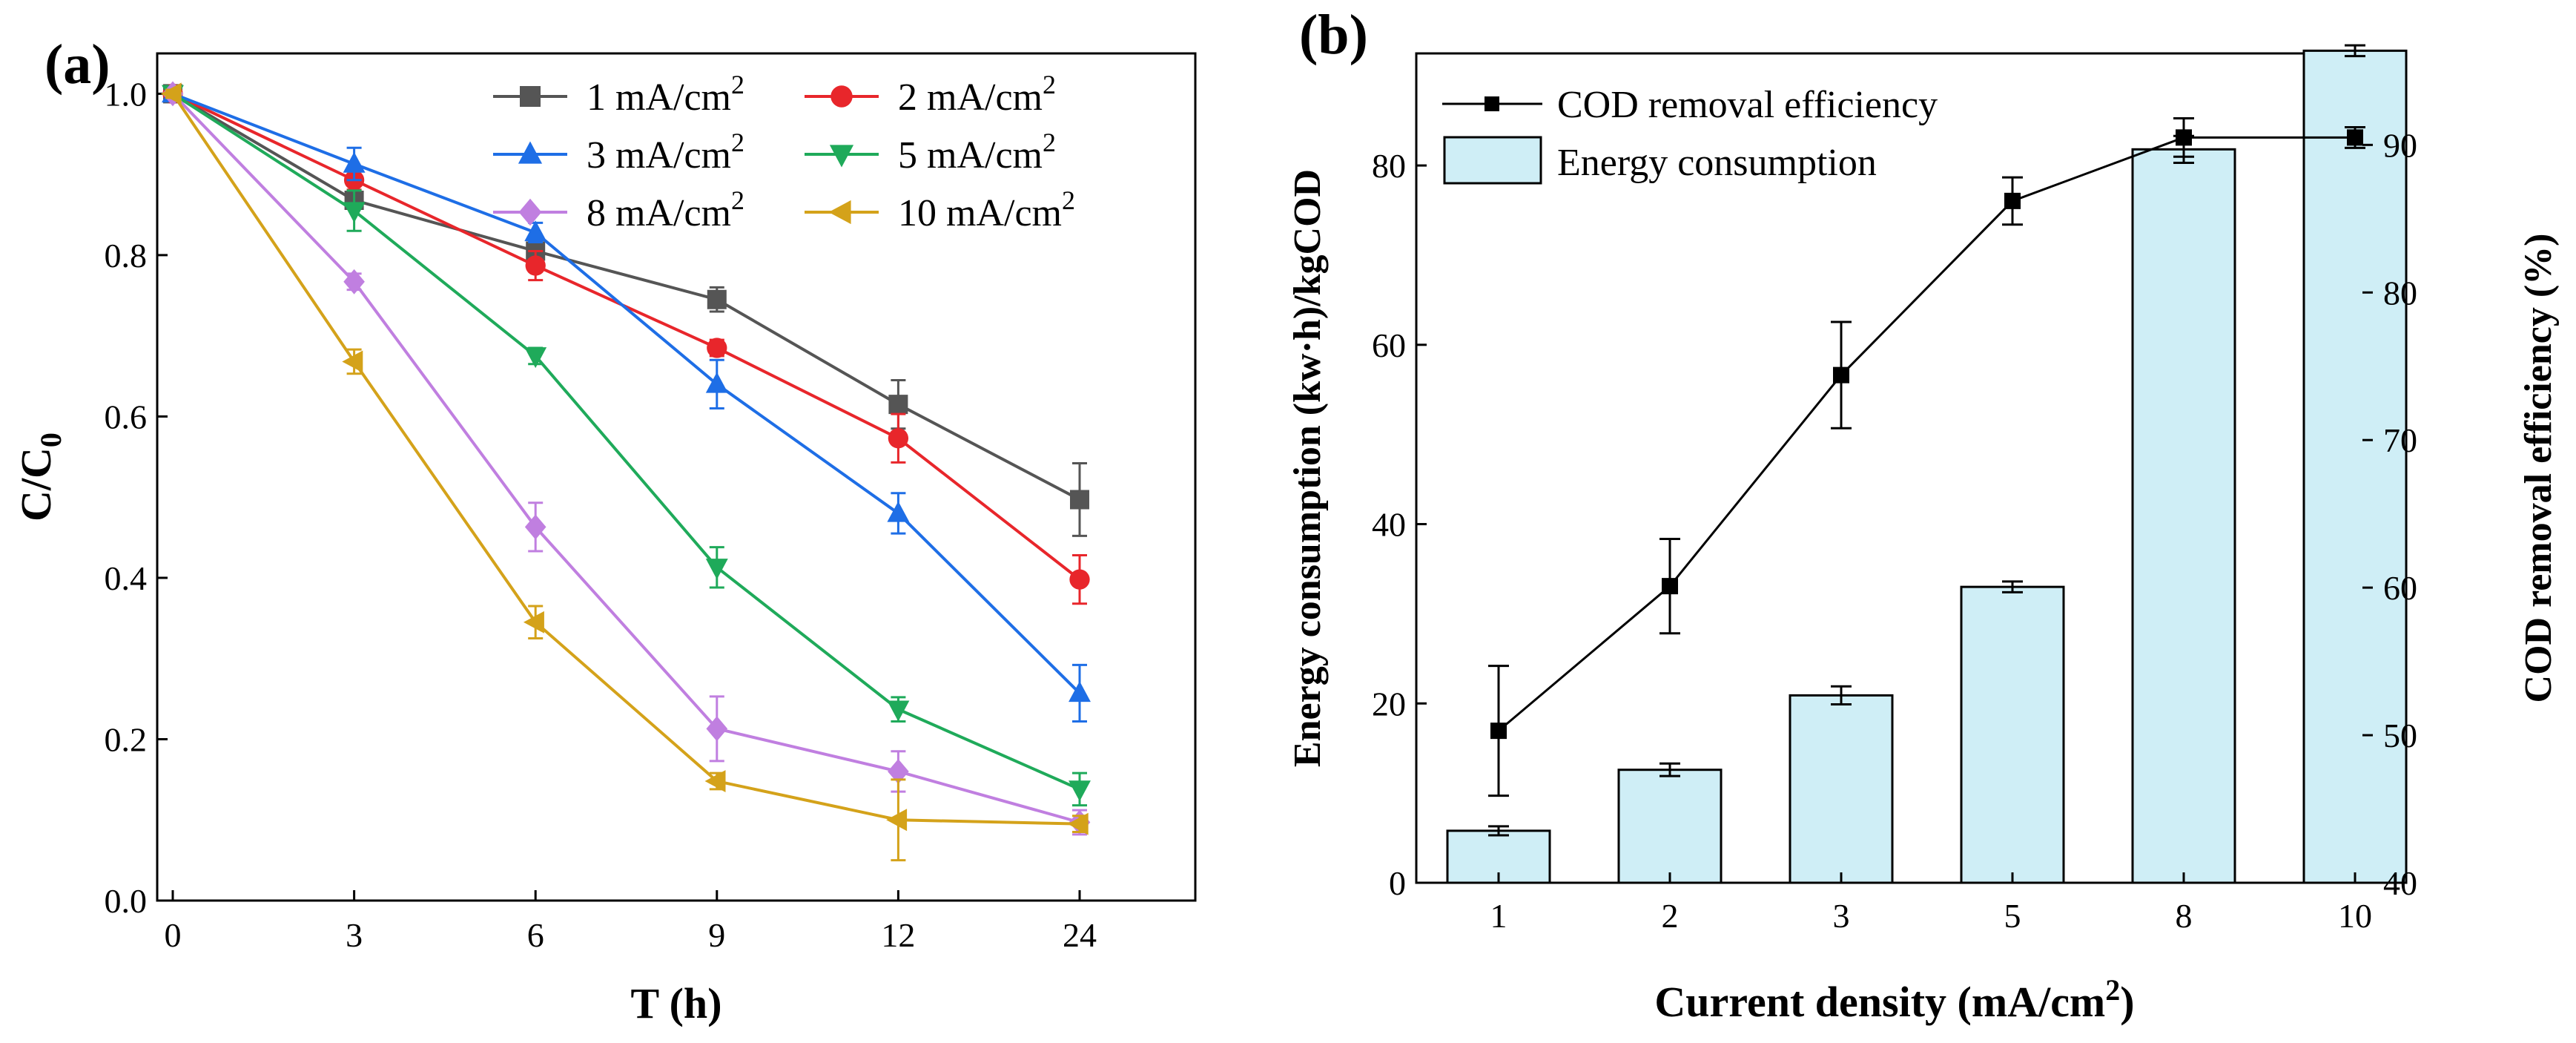  Describe the element at coordinates (2400, 440) in the screenshot. I see `panel-b-right-y-tick-label: 70` at that location.